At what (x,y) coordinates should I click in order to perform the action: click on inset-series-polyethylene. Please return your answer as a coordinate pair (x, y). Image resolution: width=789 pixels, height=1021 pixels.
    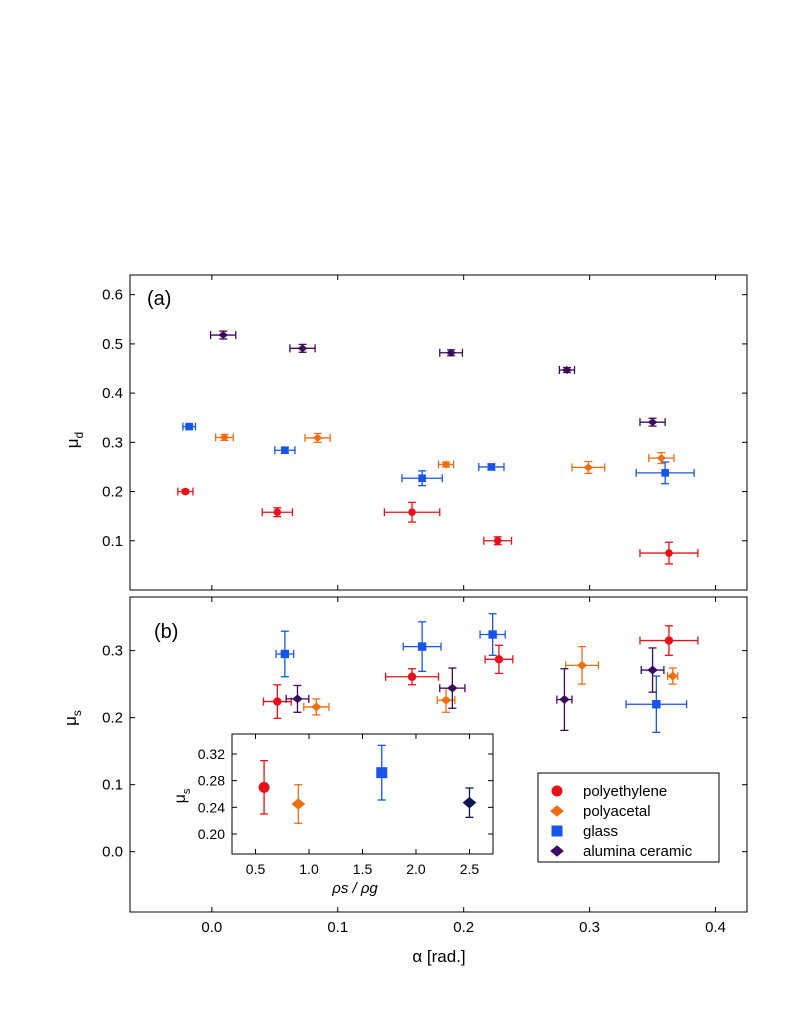
    Looking at the image, I should click on (264, 787).